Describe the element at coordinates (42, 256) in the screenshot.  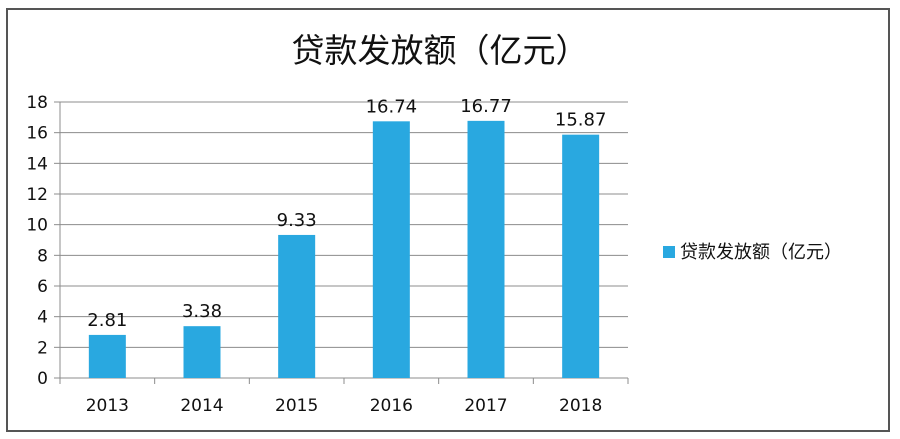
I see `y-tick-label: 8` at that location.